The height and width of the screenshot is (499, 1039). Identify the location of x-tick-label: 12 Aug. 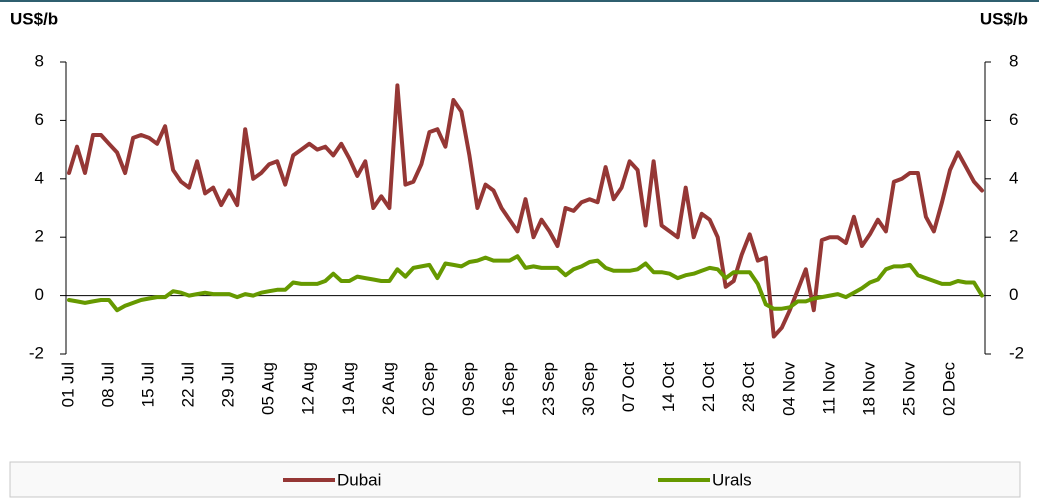
(308, 388).